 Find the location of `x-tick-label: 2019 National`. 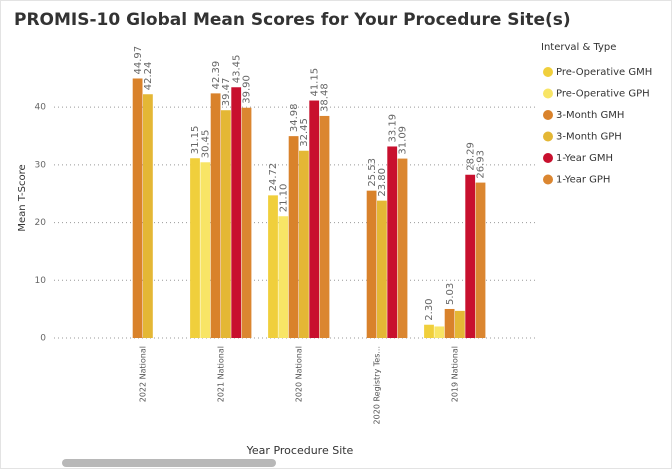

x-tick-label: 2019 National is located at coordinates (455, 374).